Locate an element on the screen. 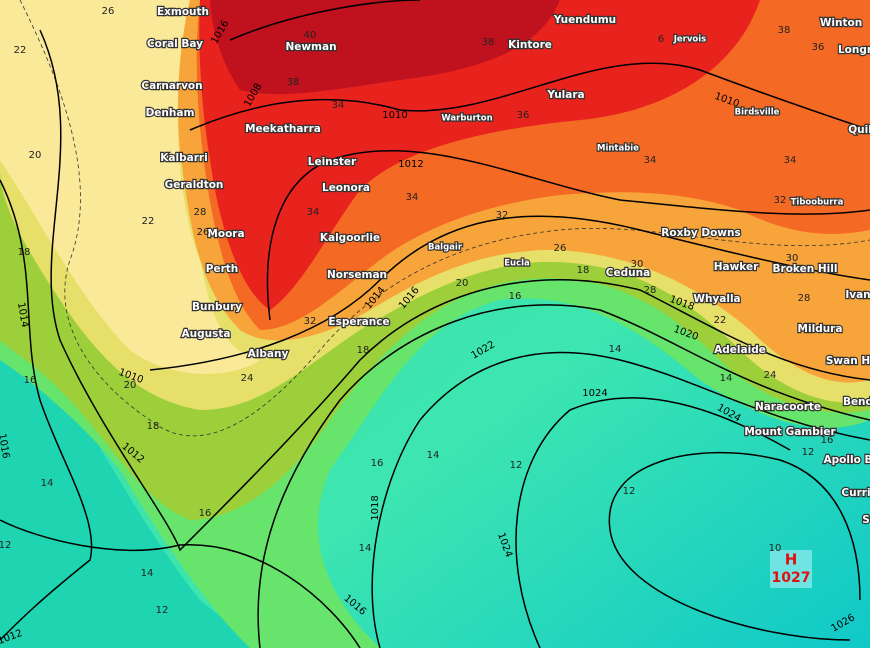 The width and height of the screenshot is (870, 648). place-label: Broken Hill is located at coordinates (805, 269).